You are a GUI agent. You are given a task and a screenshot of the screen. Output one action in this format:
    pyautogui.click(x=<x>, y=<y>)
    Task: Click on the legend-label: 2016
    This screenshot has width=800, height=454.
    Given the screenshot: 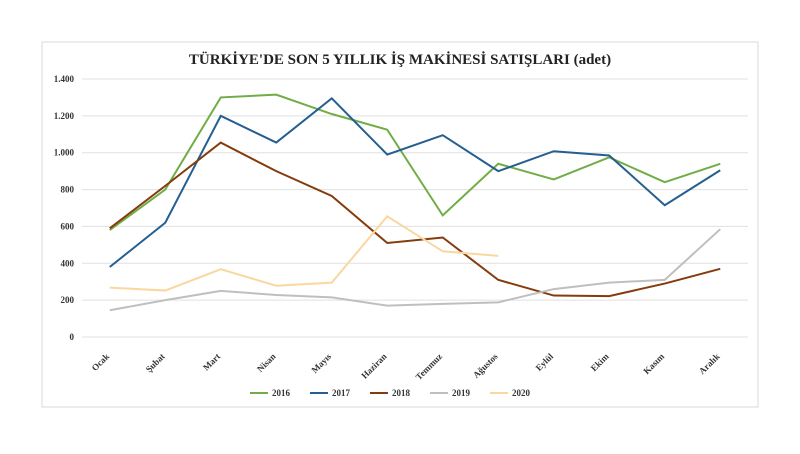 What is the action you would take?
    pyautogui.click(x=281, y=393)
    